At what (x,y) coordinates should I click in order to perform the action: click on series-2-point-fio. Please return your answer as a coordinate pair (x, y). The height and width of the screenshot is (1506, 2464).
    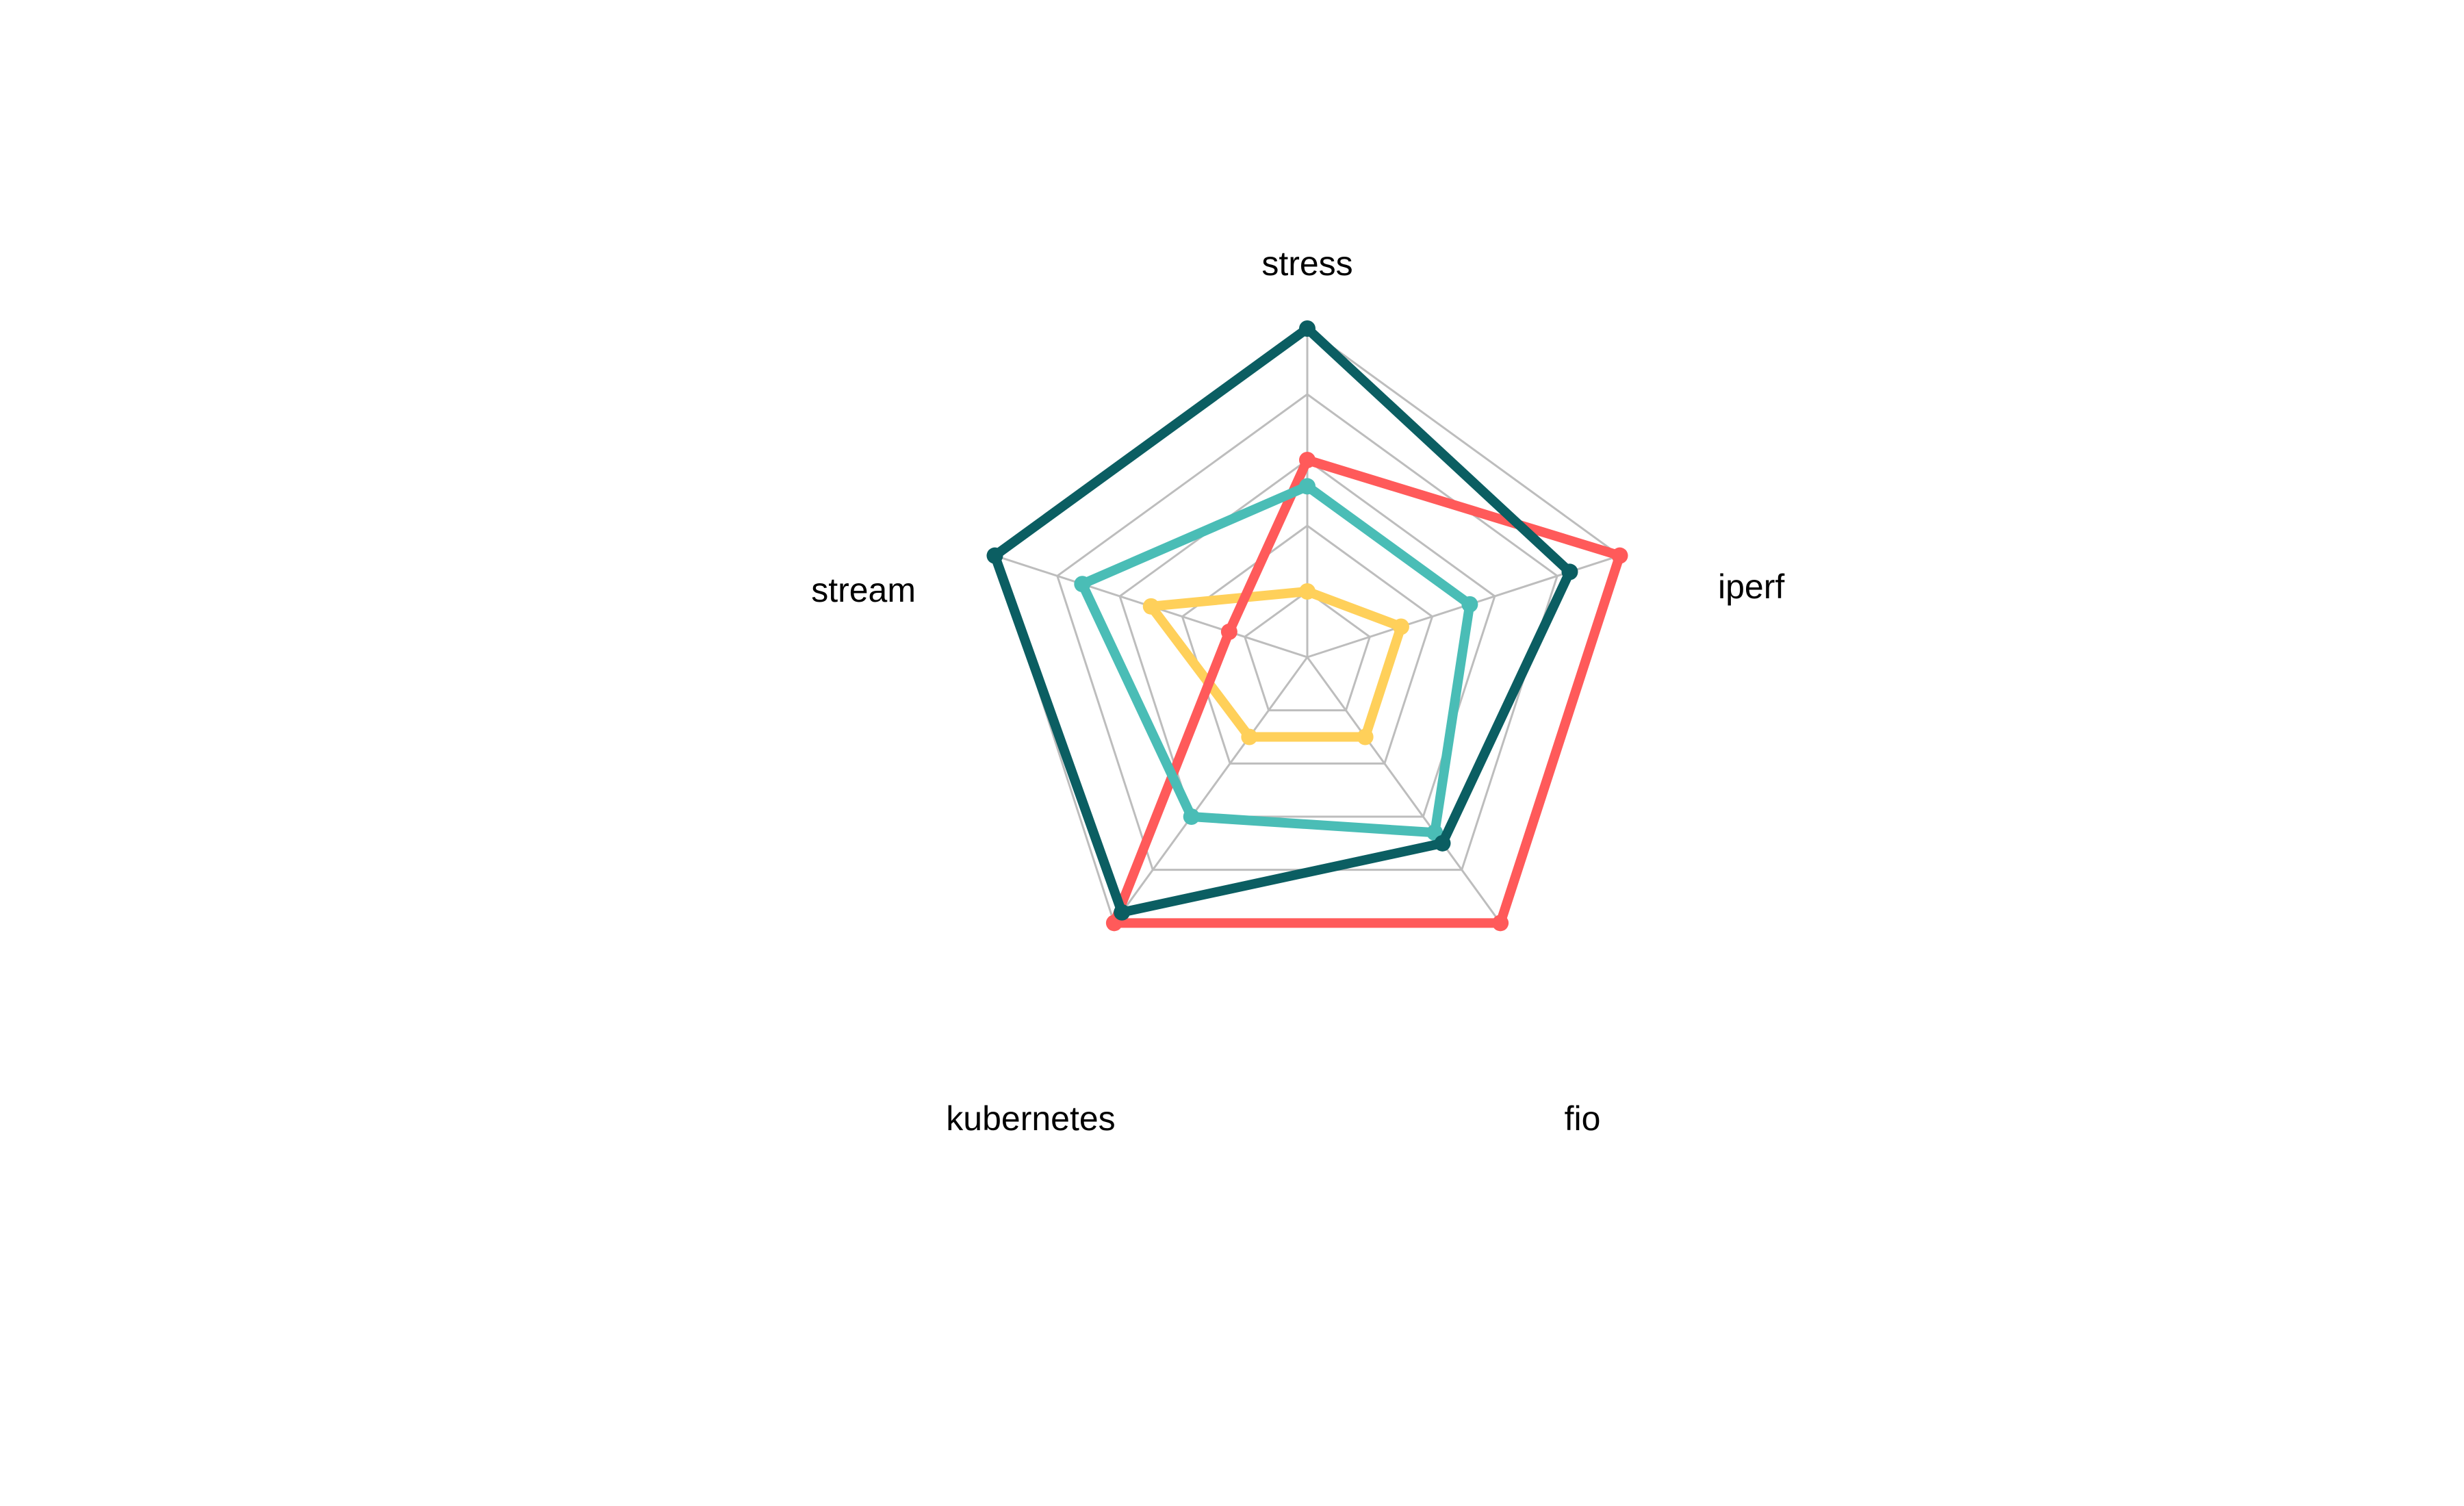
    Looking at the image, I should click on (1500, 924).